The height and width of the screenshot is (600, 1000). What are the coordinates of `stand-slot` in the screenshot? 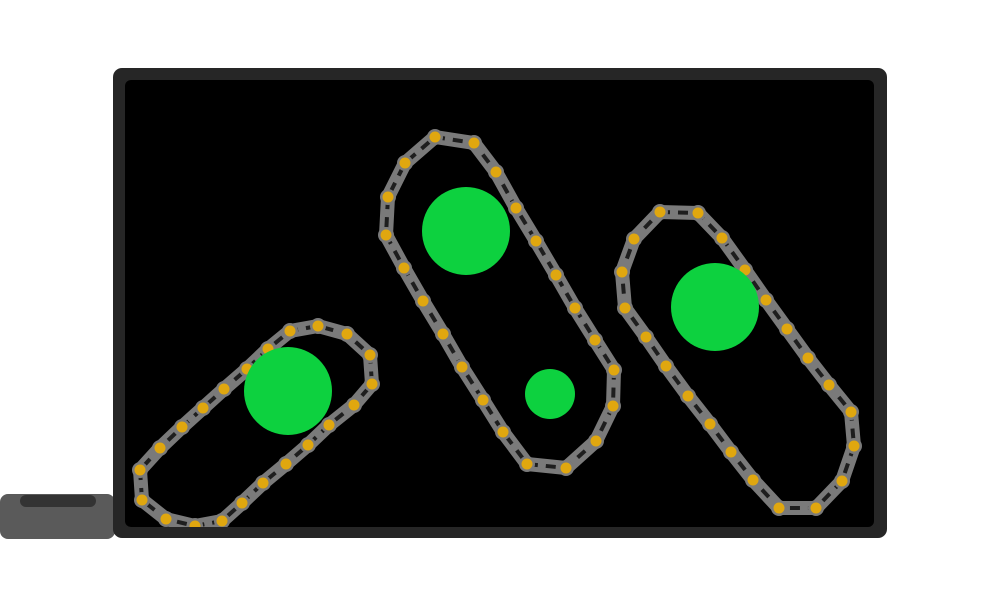 It's located at (58, 501).